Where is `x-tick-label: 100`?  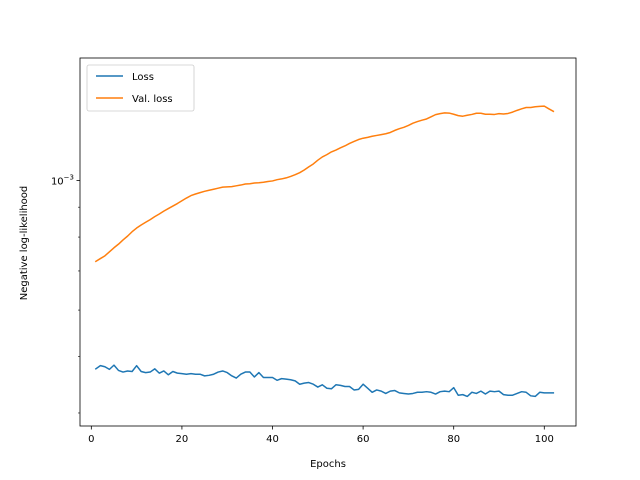
x-tick-label: 100 is located at coordinates (544, 439).